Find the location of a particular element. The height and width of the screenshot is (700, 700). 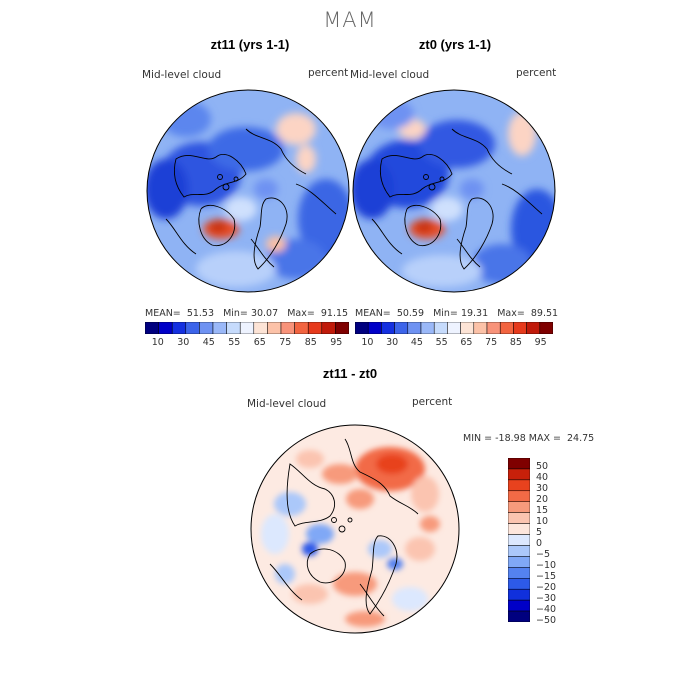

panel-1-min: 30.07 is located at coordinates (264, 313).